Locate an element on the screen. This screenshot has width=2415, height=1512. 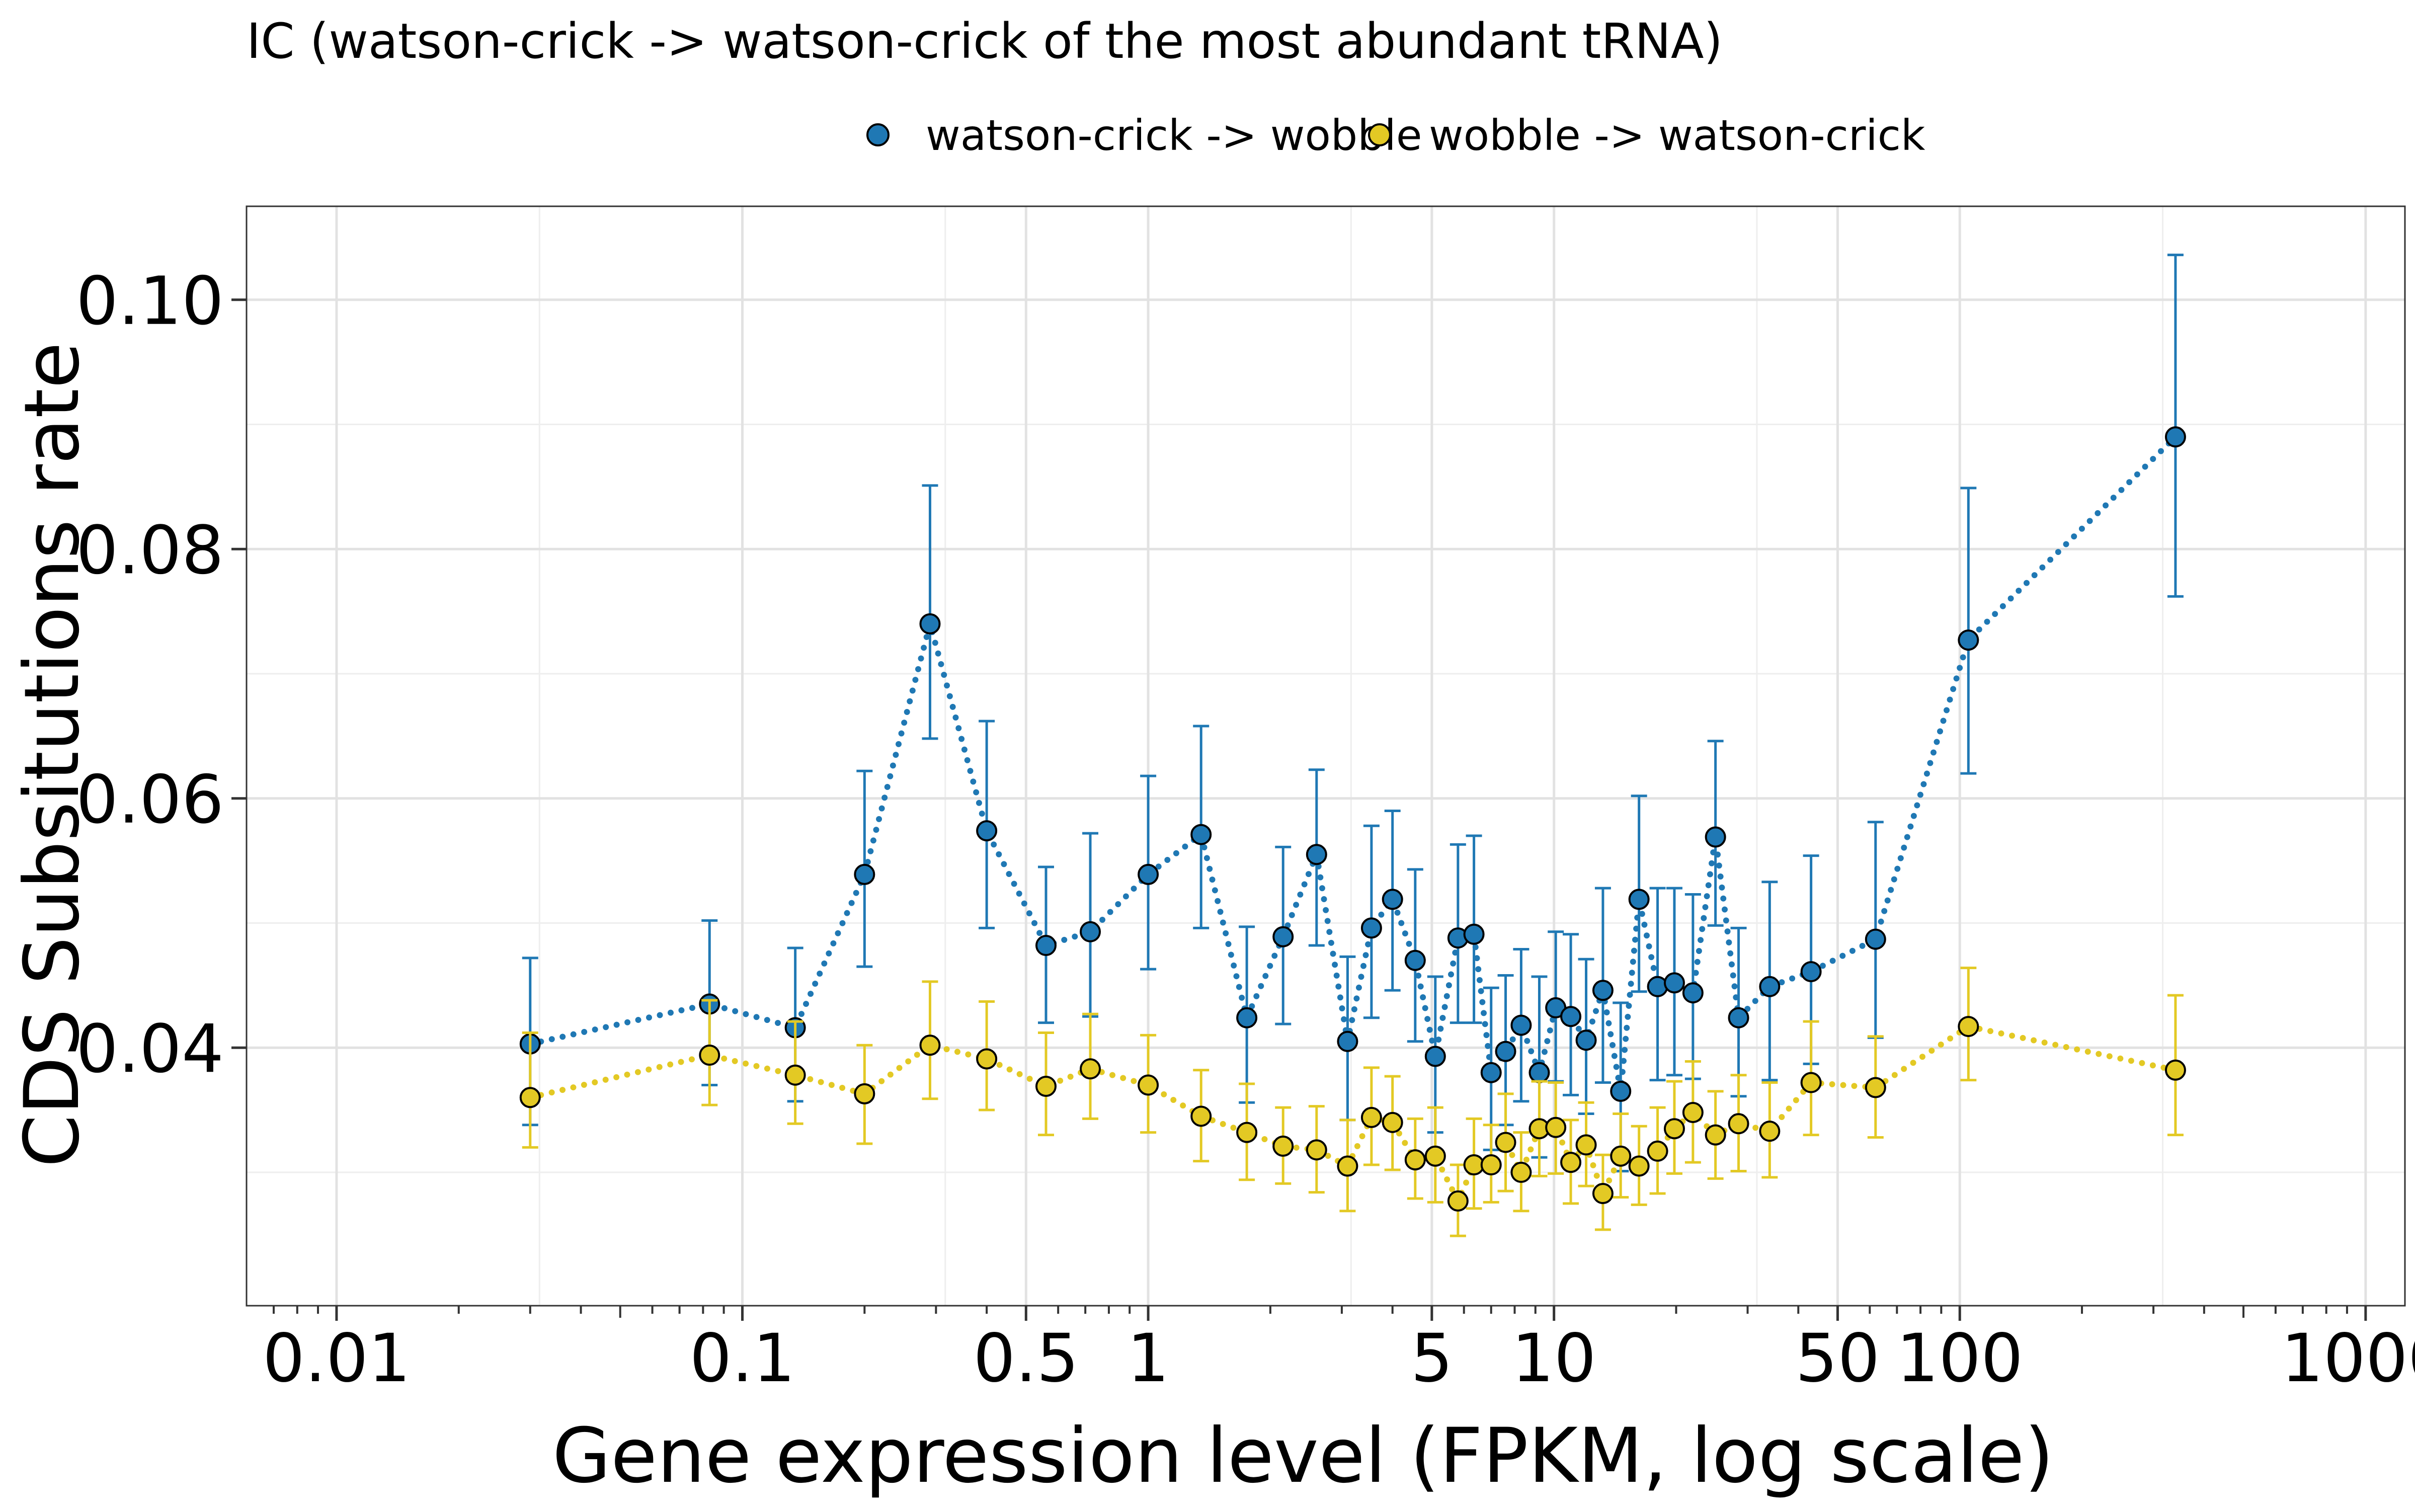
x-axis-tick-label: 50 is located at coordinates (1837, 1358).